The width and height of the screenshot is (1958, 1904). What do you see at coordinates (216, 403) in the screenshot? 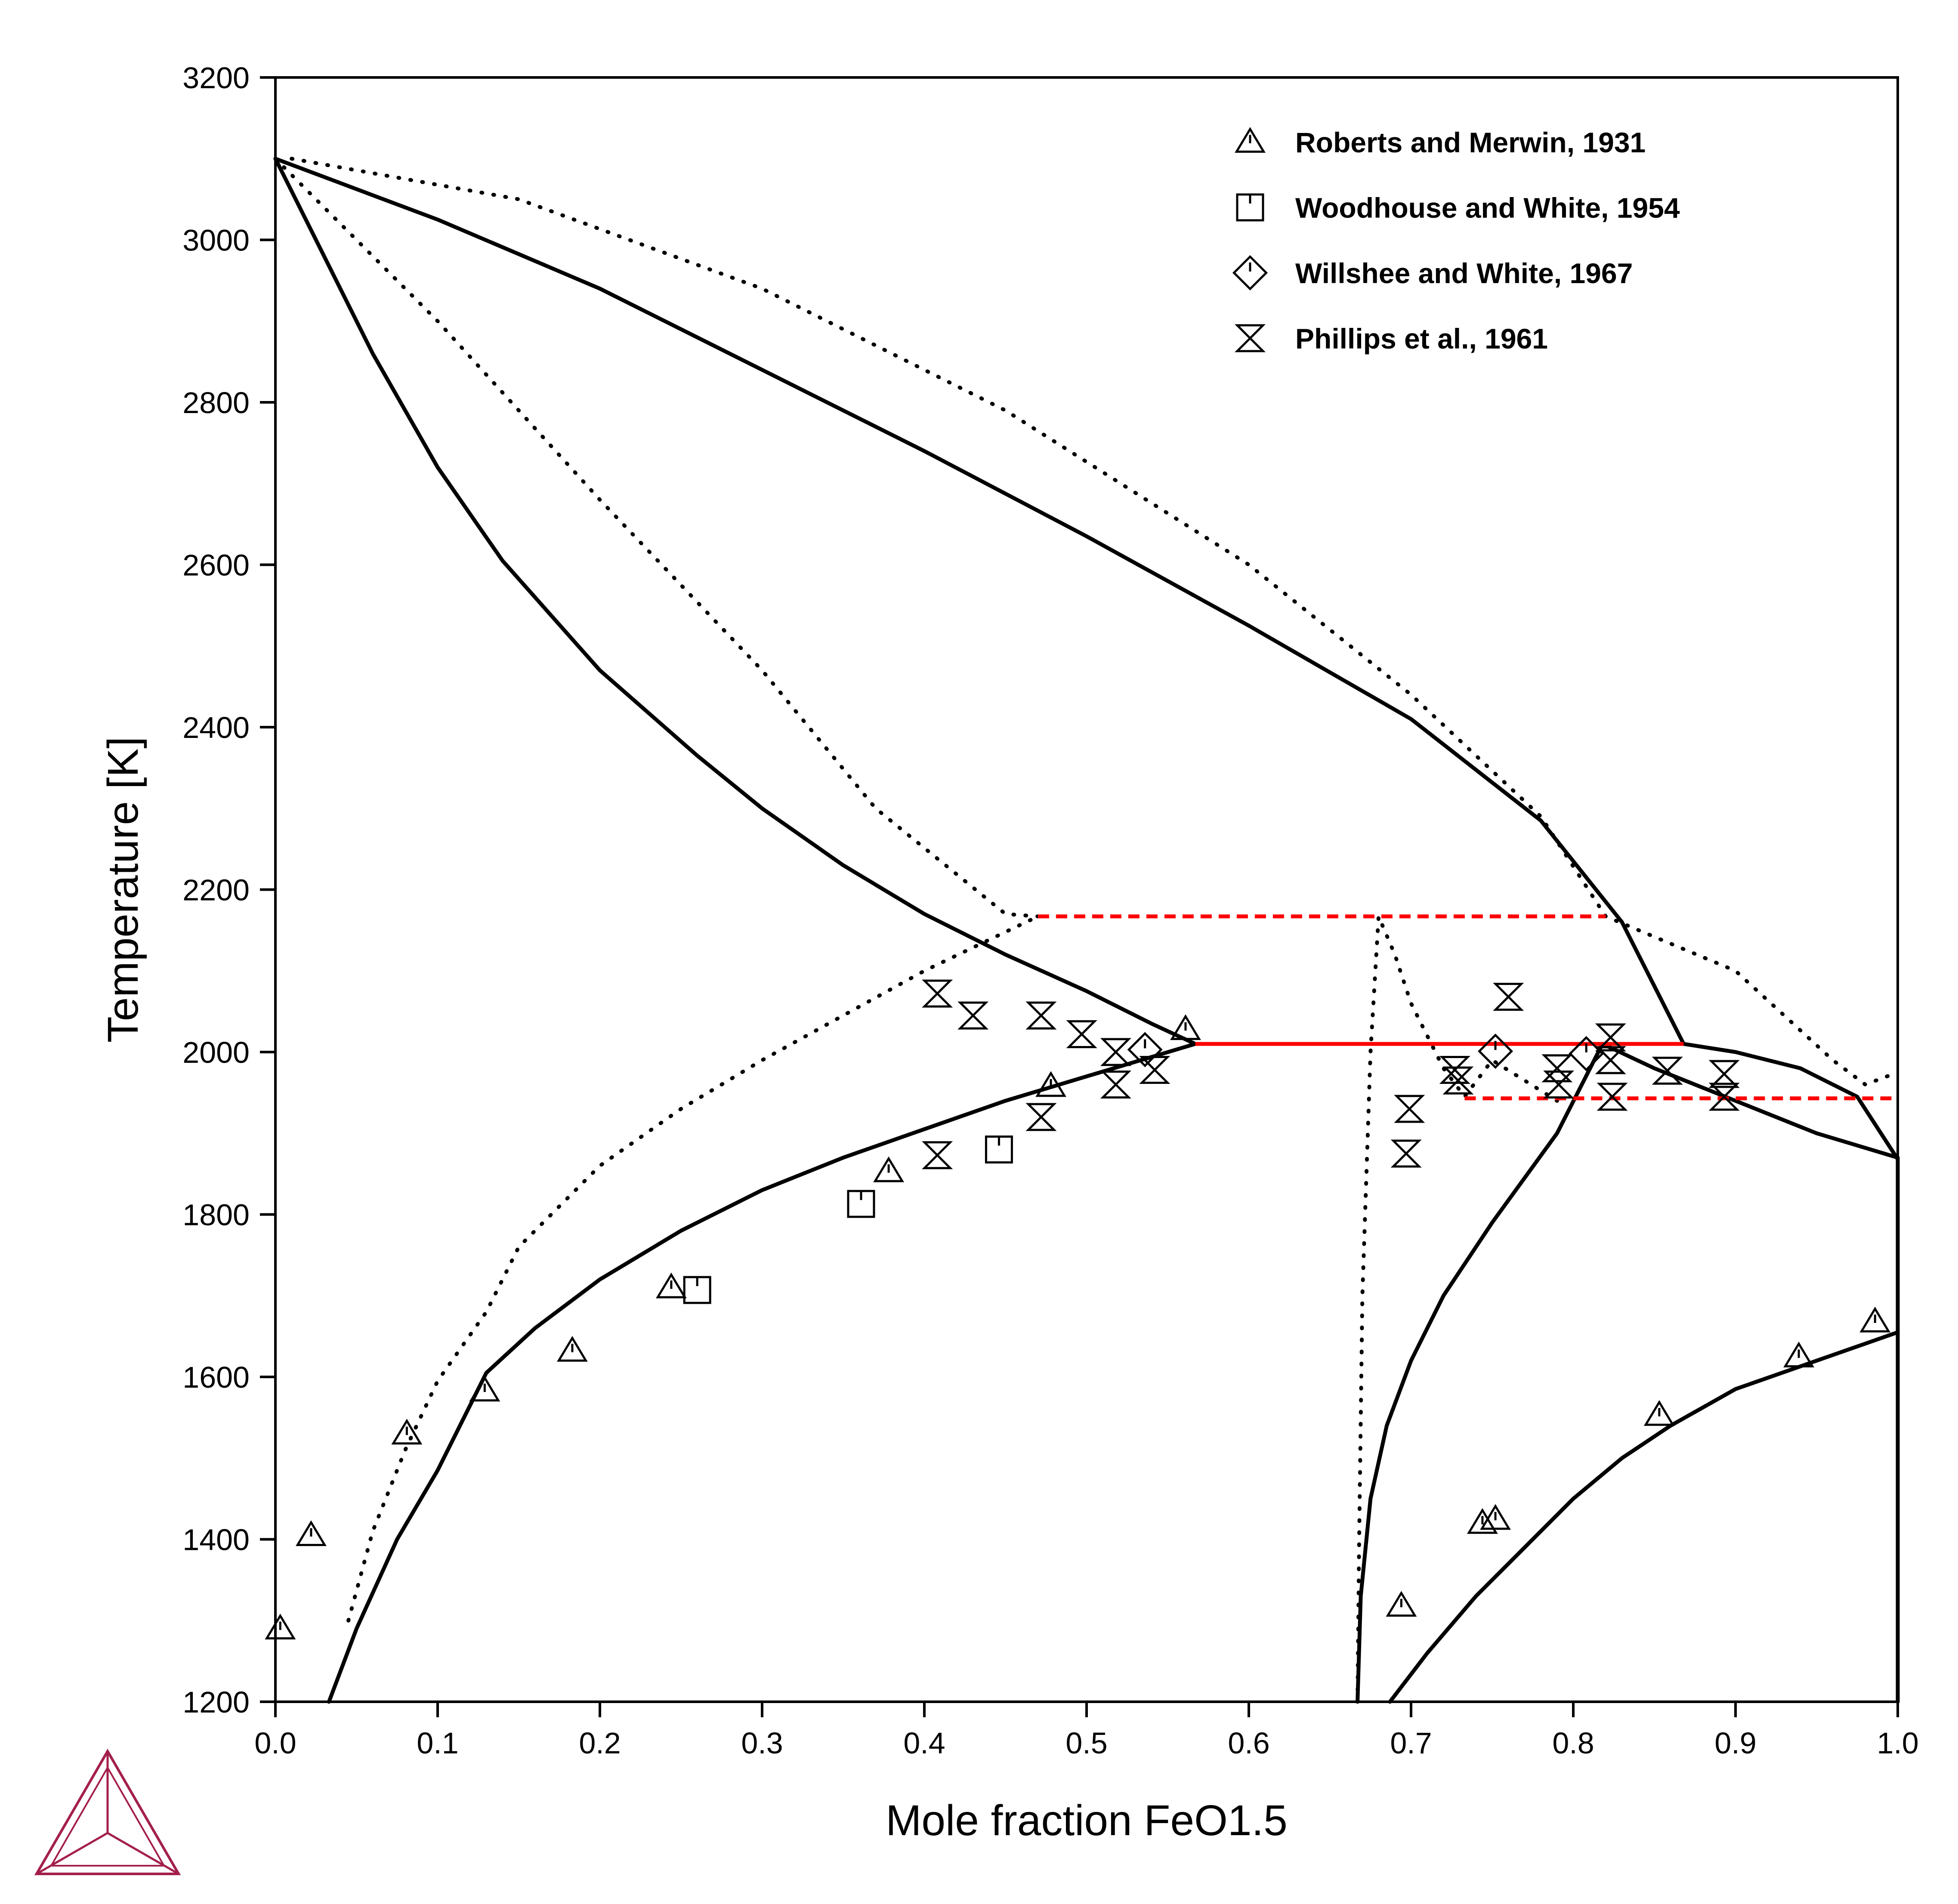
I see `y-tick-label: 2800` at bounding box center [216, 403].